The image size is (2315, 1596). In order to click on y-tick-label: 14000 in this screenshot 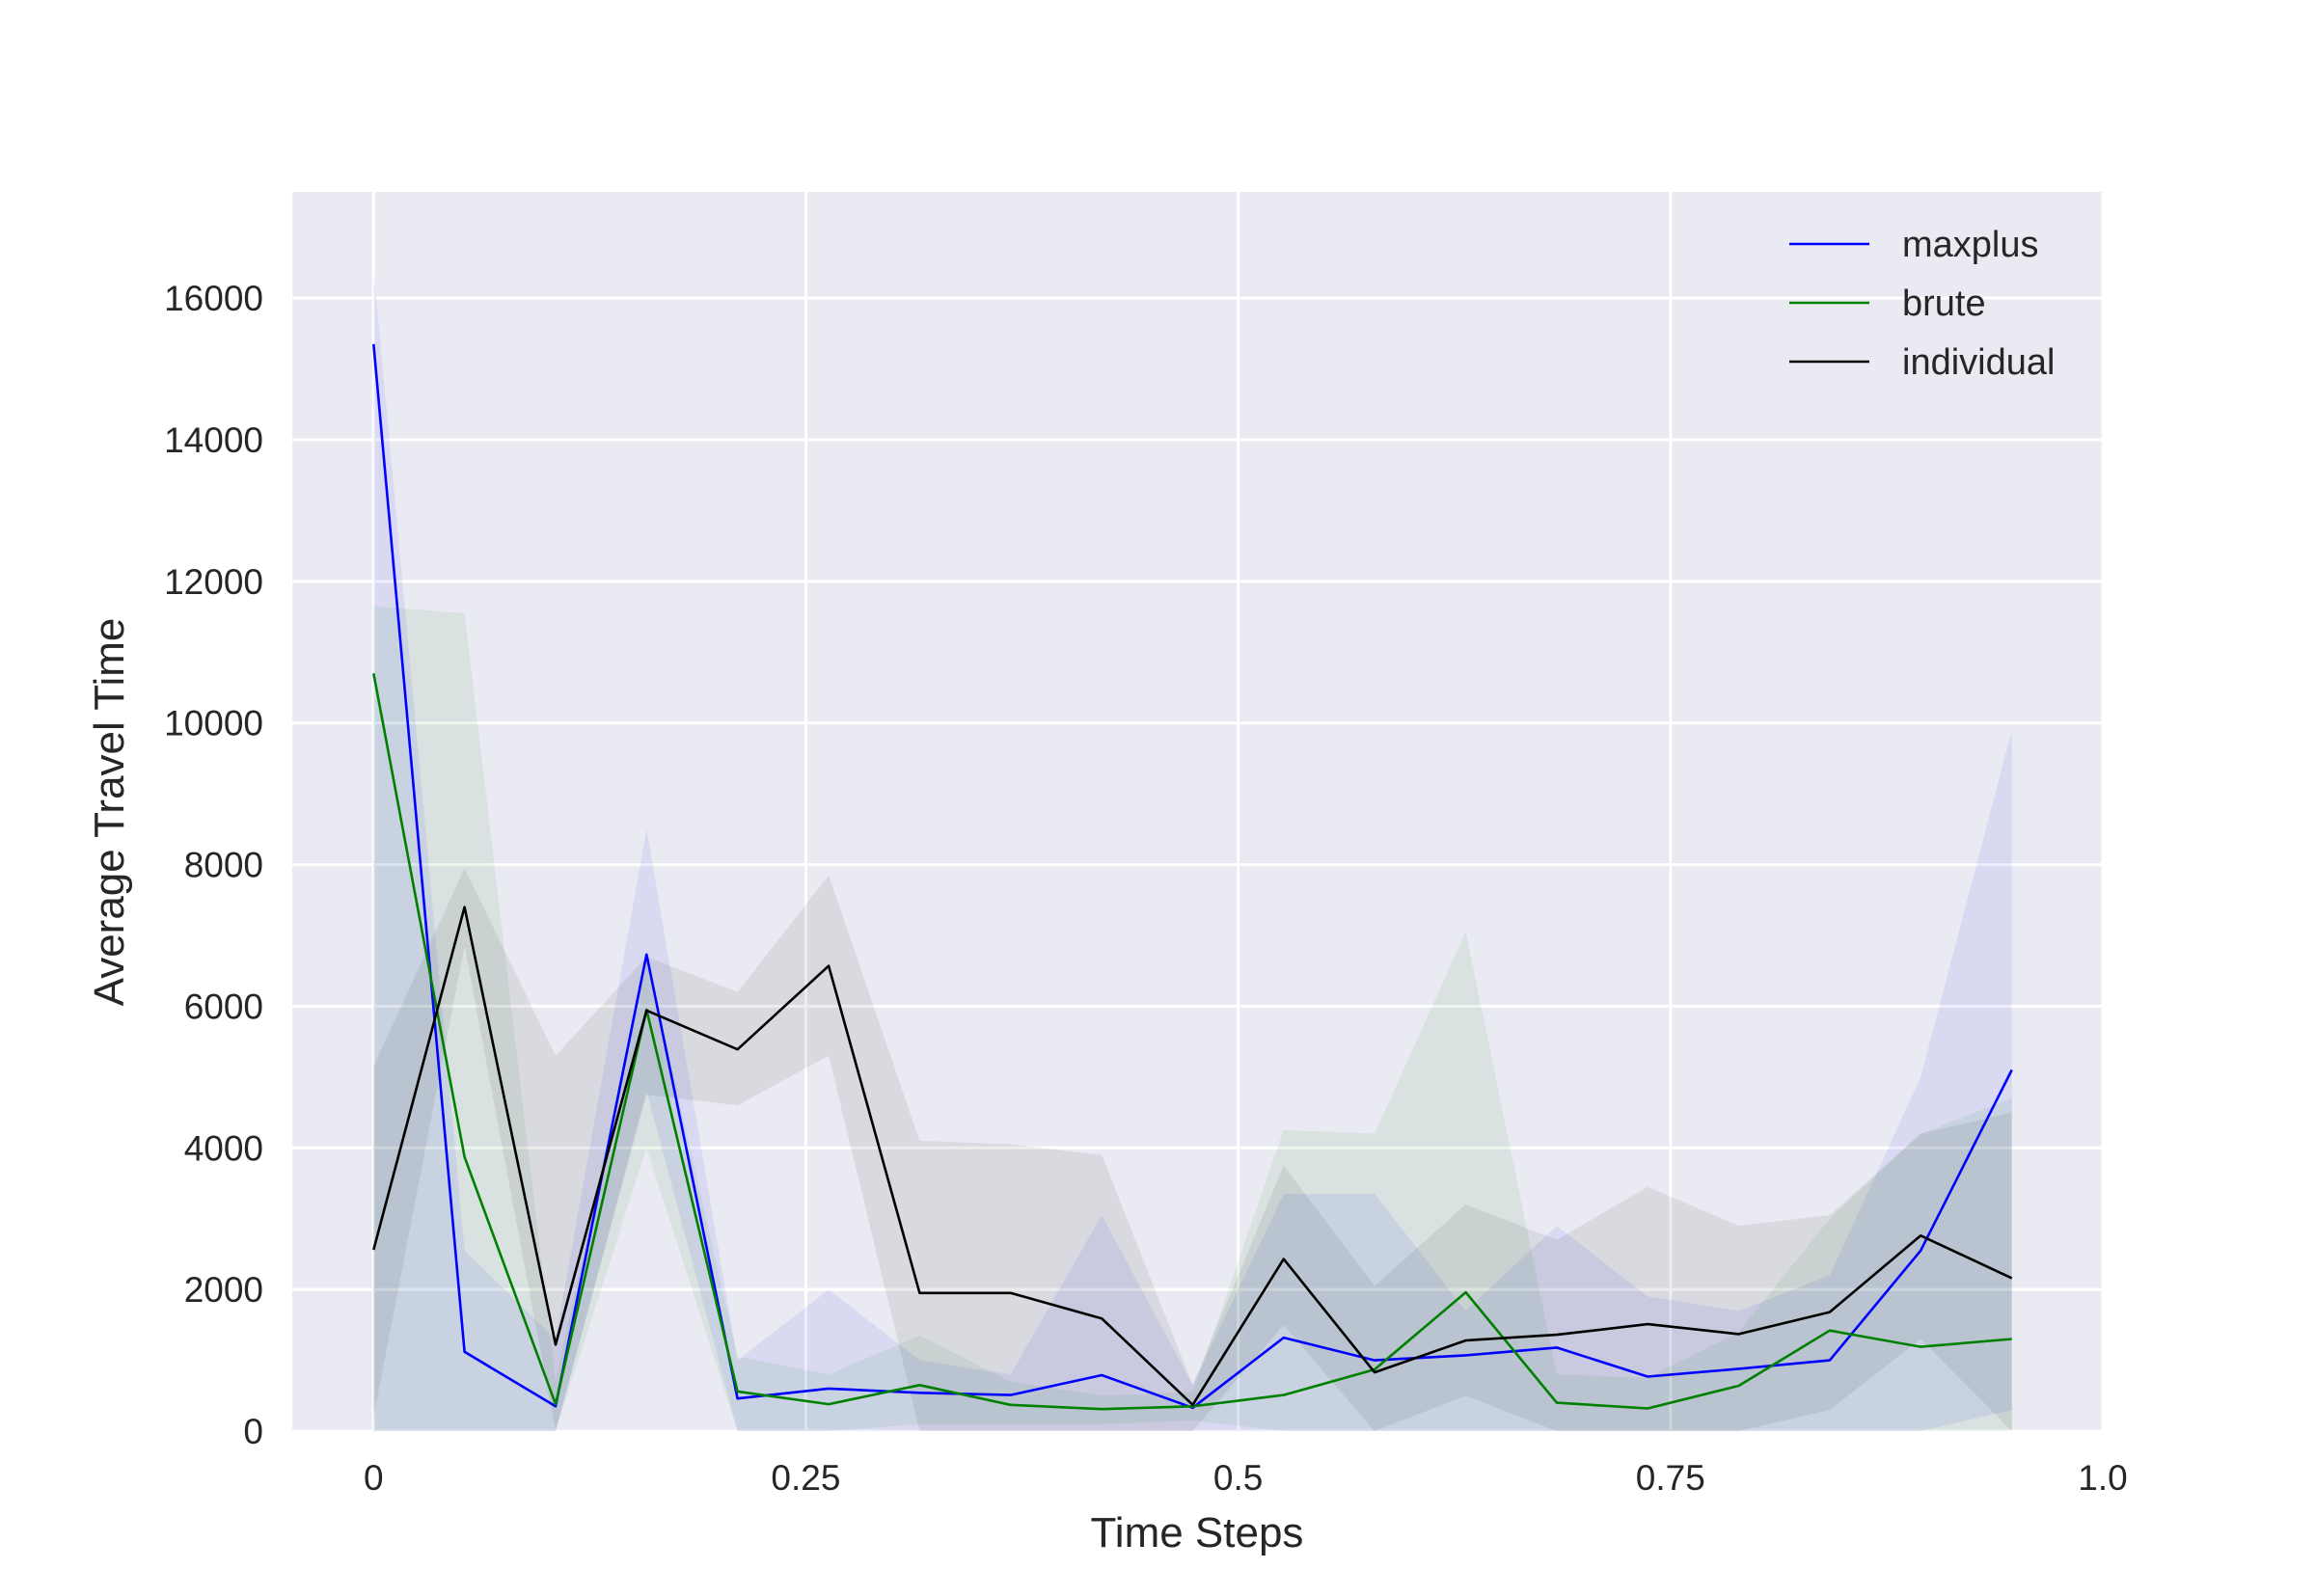, I will do `click(213, 440)`.